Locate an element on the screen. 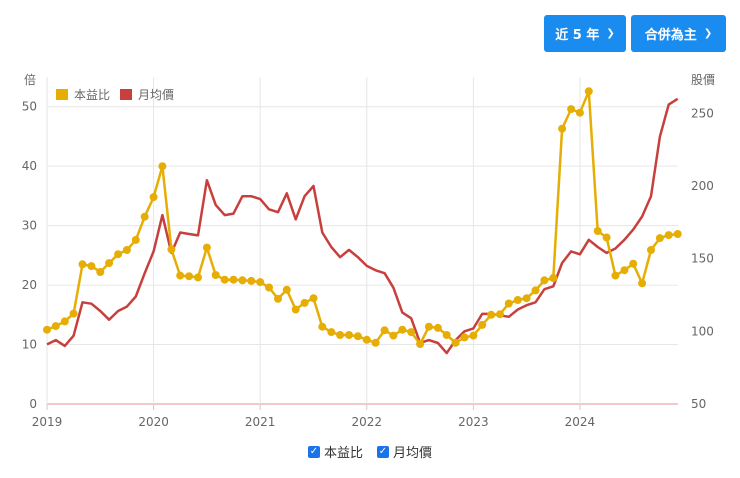 This screenshot has width=740, height=478. left-axis-title: 倍 is located at coordinates (30, 79).